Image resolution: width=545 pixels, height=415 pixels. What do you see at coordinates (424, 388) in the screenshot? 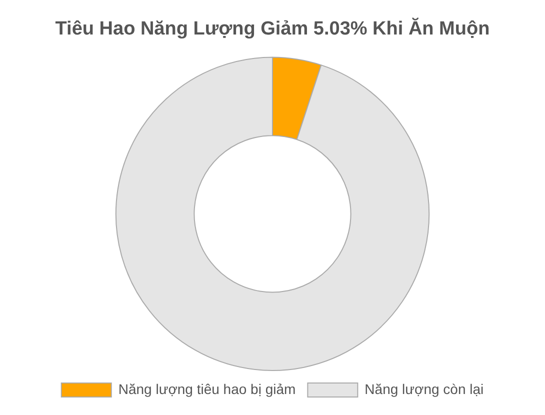
I see `legend-label: Năng lượng còn lại` at bounding box center [424, 388].